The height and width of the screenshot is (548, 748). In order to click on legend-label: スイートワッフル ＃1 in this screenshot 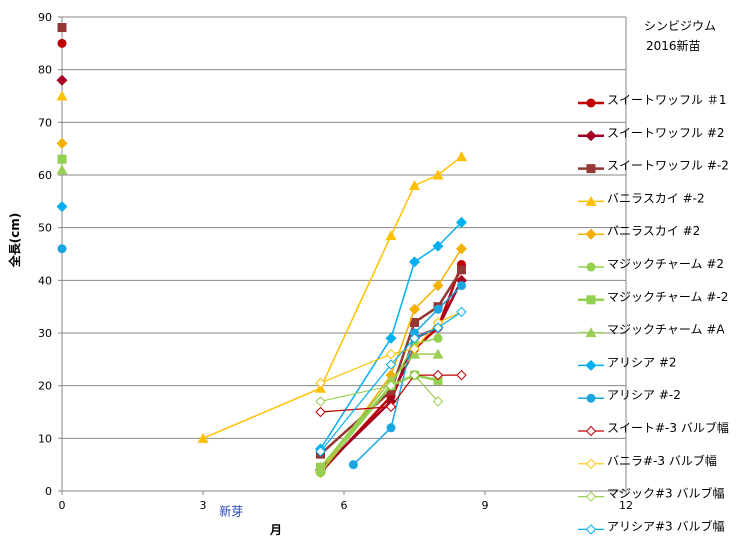, I will do `click(666, 100)`.